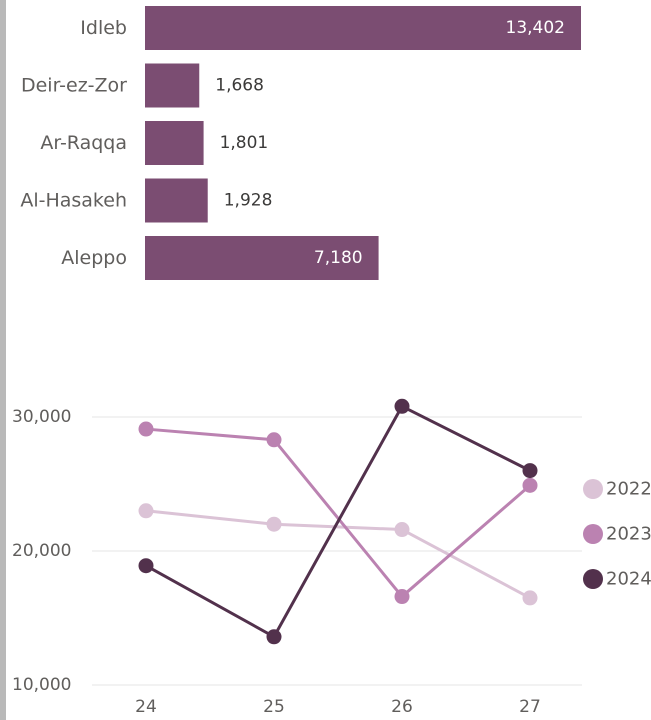 The image size is (651, 720). Describe the element at coordinates (41, 685) in the screenshot. I see `y-tick-label: 10,000` at that location.